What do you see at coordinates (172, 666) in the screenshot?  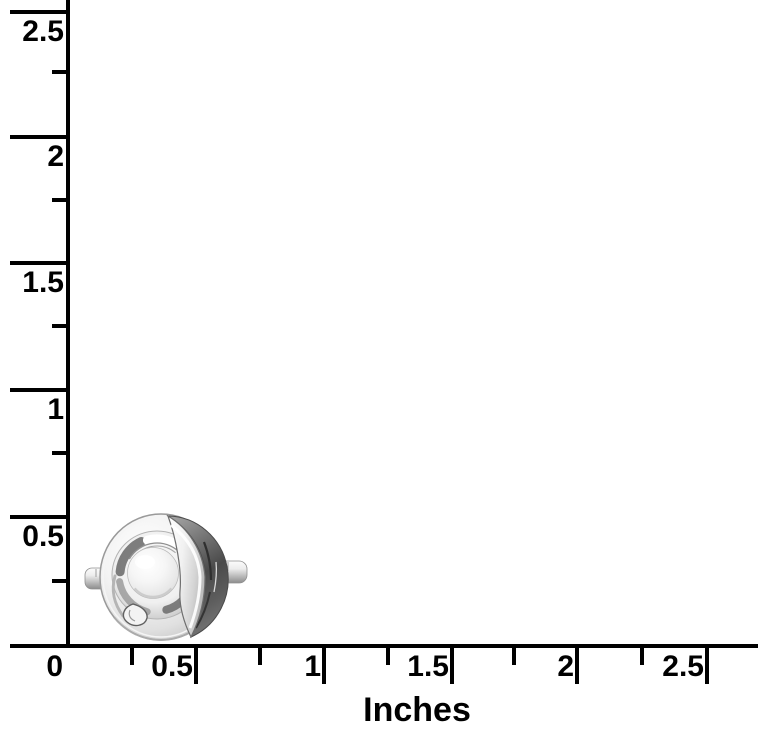 I see `x-tick-label: 0.5` at bounding box center [172, 666].